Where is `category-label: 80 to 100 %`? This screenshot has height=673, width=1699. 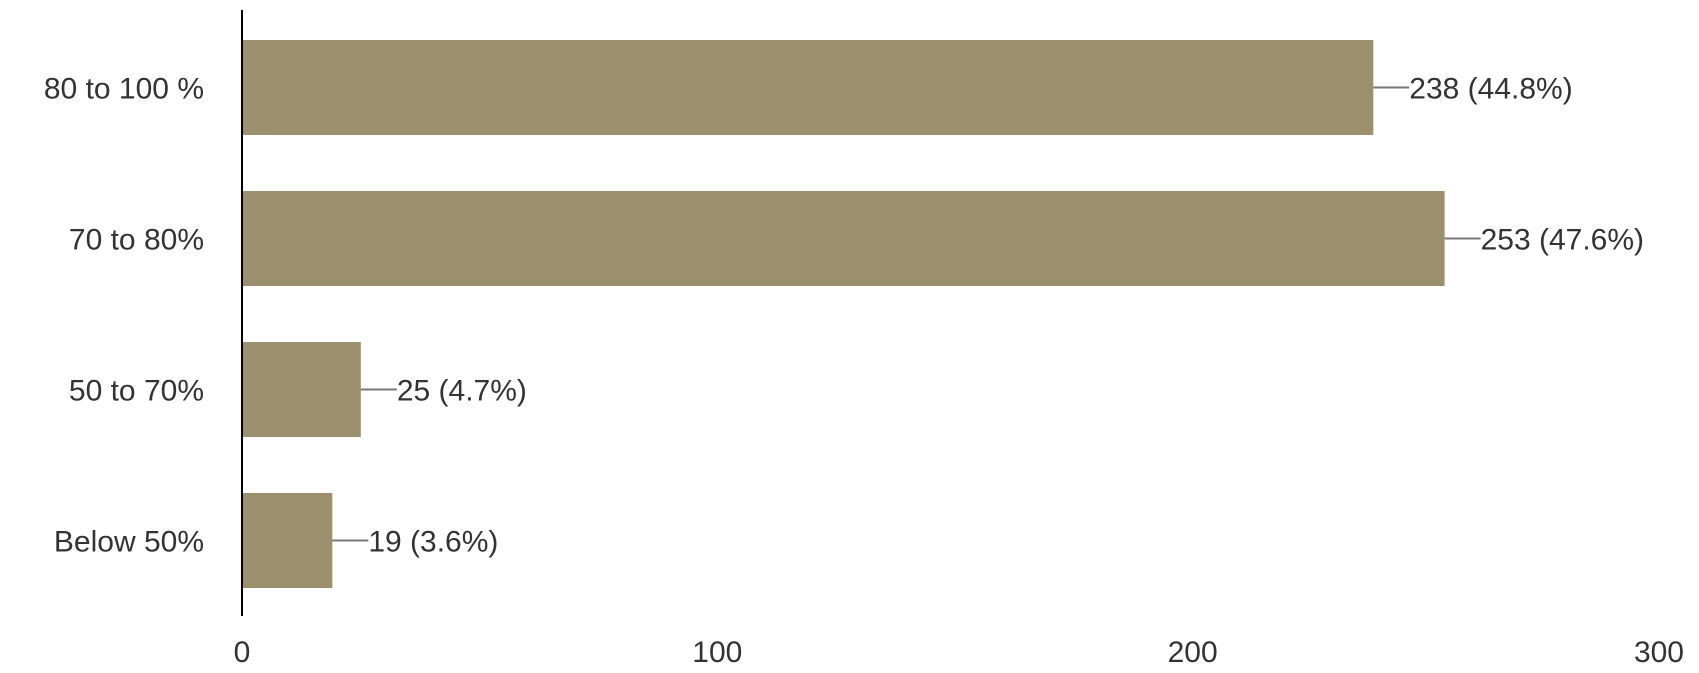
category-label: 80 to 100 % is located at coordinates (124, 89).